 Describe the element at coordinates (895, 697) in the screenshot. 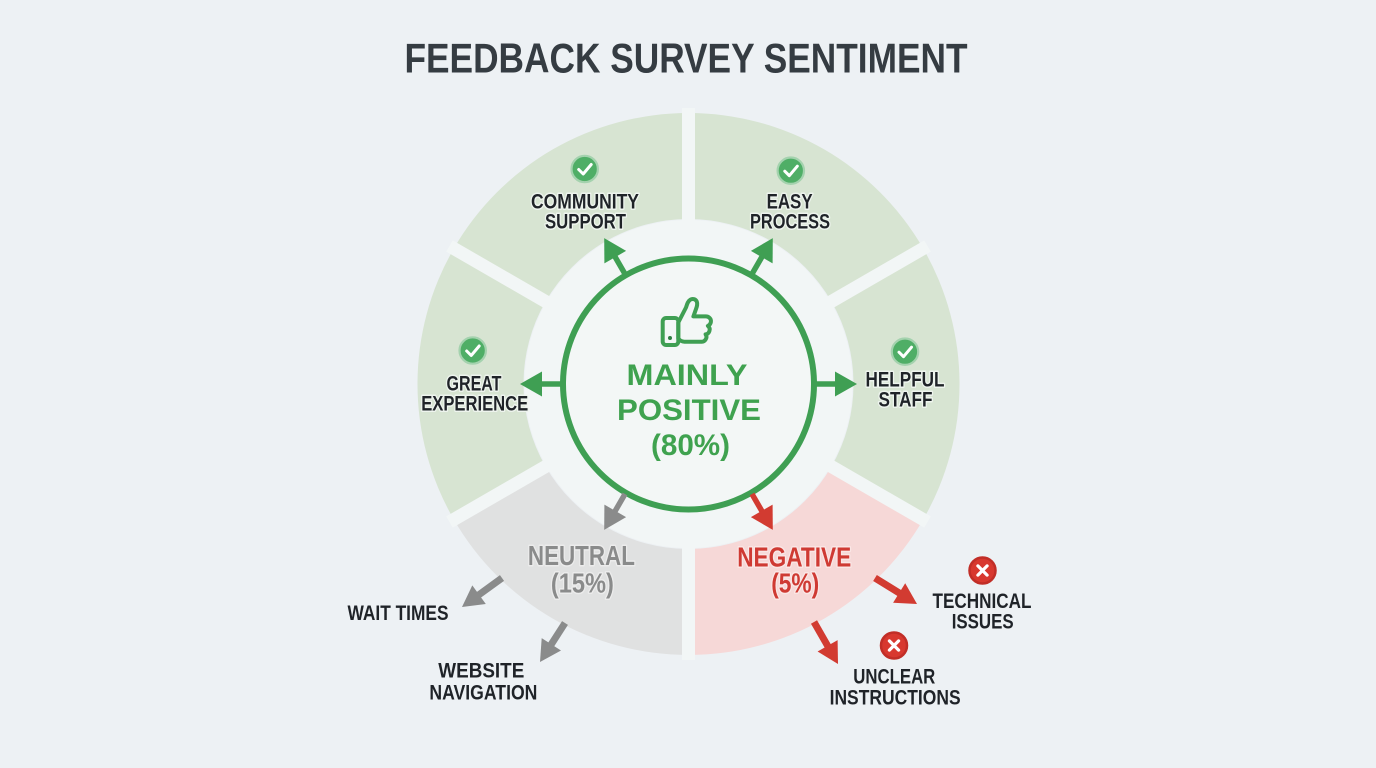

I see `svg-text: INSTRUCTIONS` at that location.